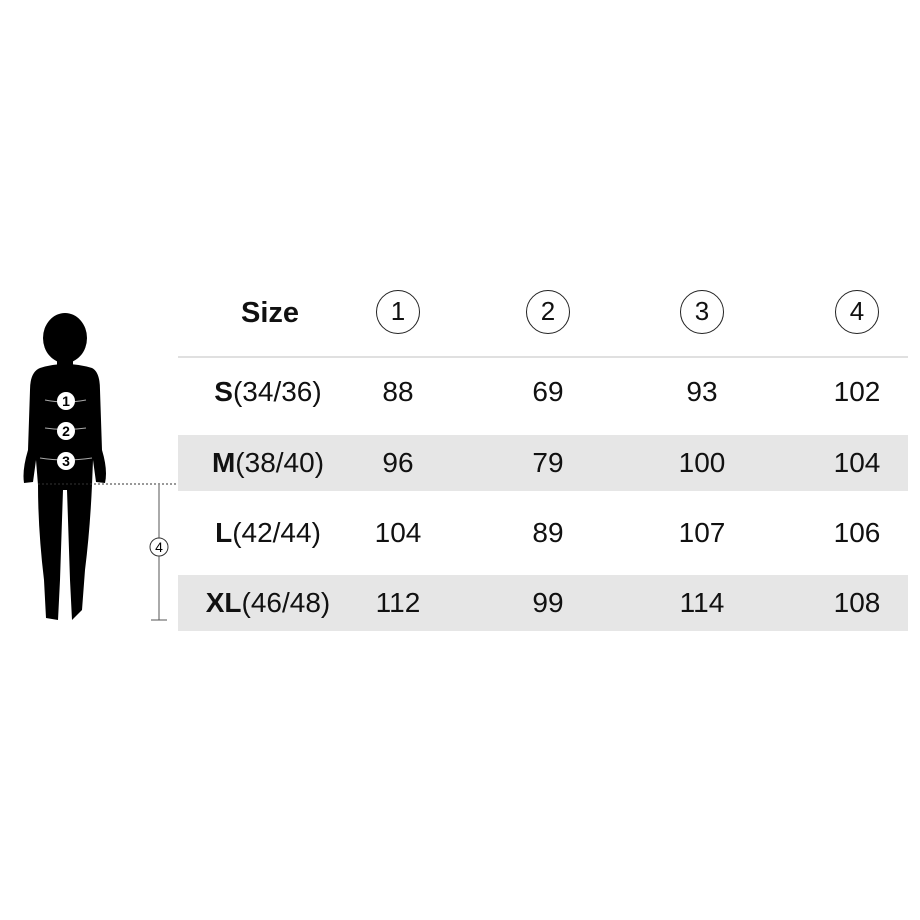 The width and height of the screenshot is (920, 920). I want to click on measurement-4: 104, so click(857, 462).